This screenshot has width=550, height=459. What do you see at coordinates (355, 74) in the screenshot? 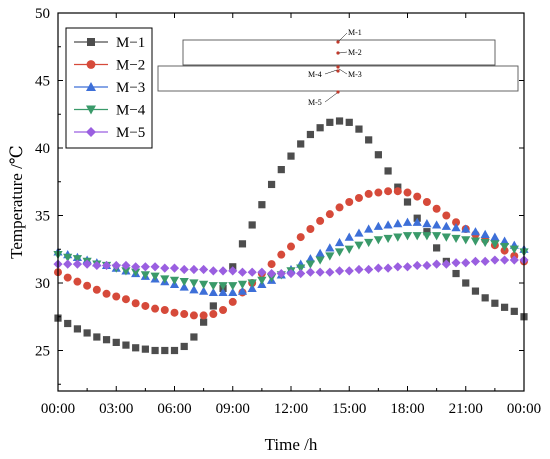
I see `inset-label-m3: M-3` at bounding box center [355, 74].